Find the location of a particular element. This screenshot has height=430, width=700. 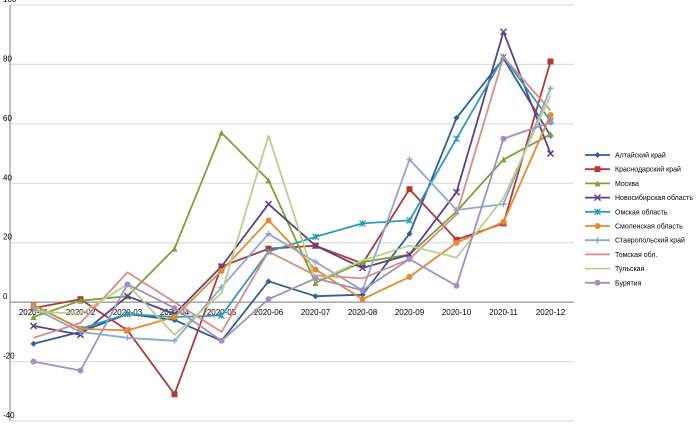

x-tick-label: 2020-07 is located at coordinates (316, 312).